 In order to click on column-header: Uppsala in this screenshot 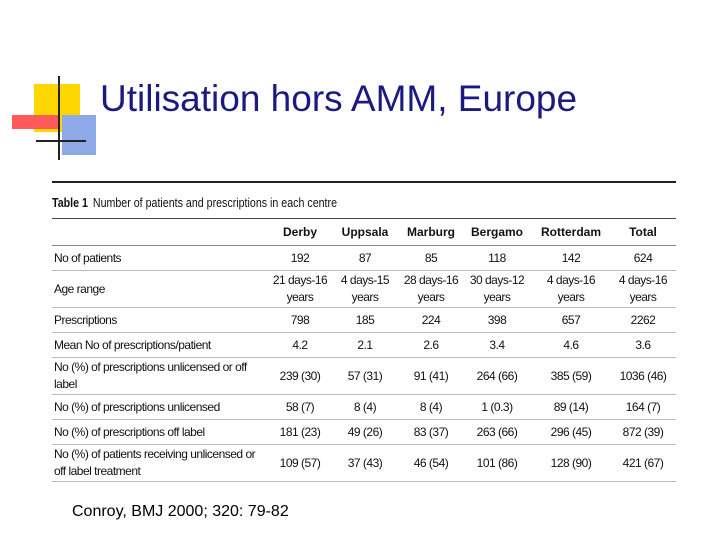, I will do `click(365, 232)`.